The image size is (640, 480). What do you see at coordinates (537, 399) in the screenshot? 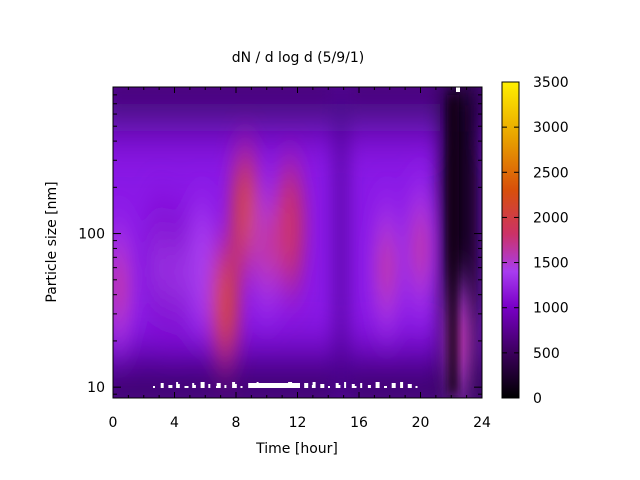
I see `colorbar-tick-label: 0` at bounding box center [537, 399].